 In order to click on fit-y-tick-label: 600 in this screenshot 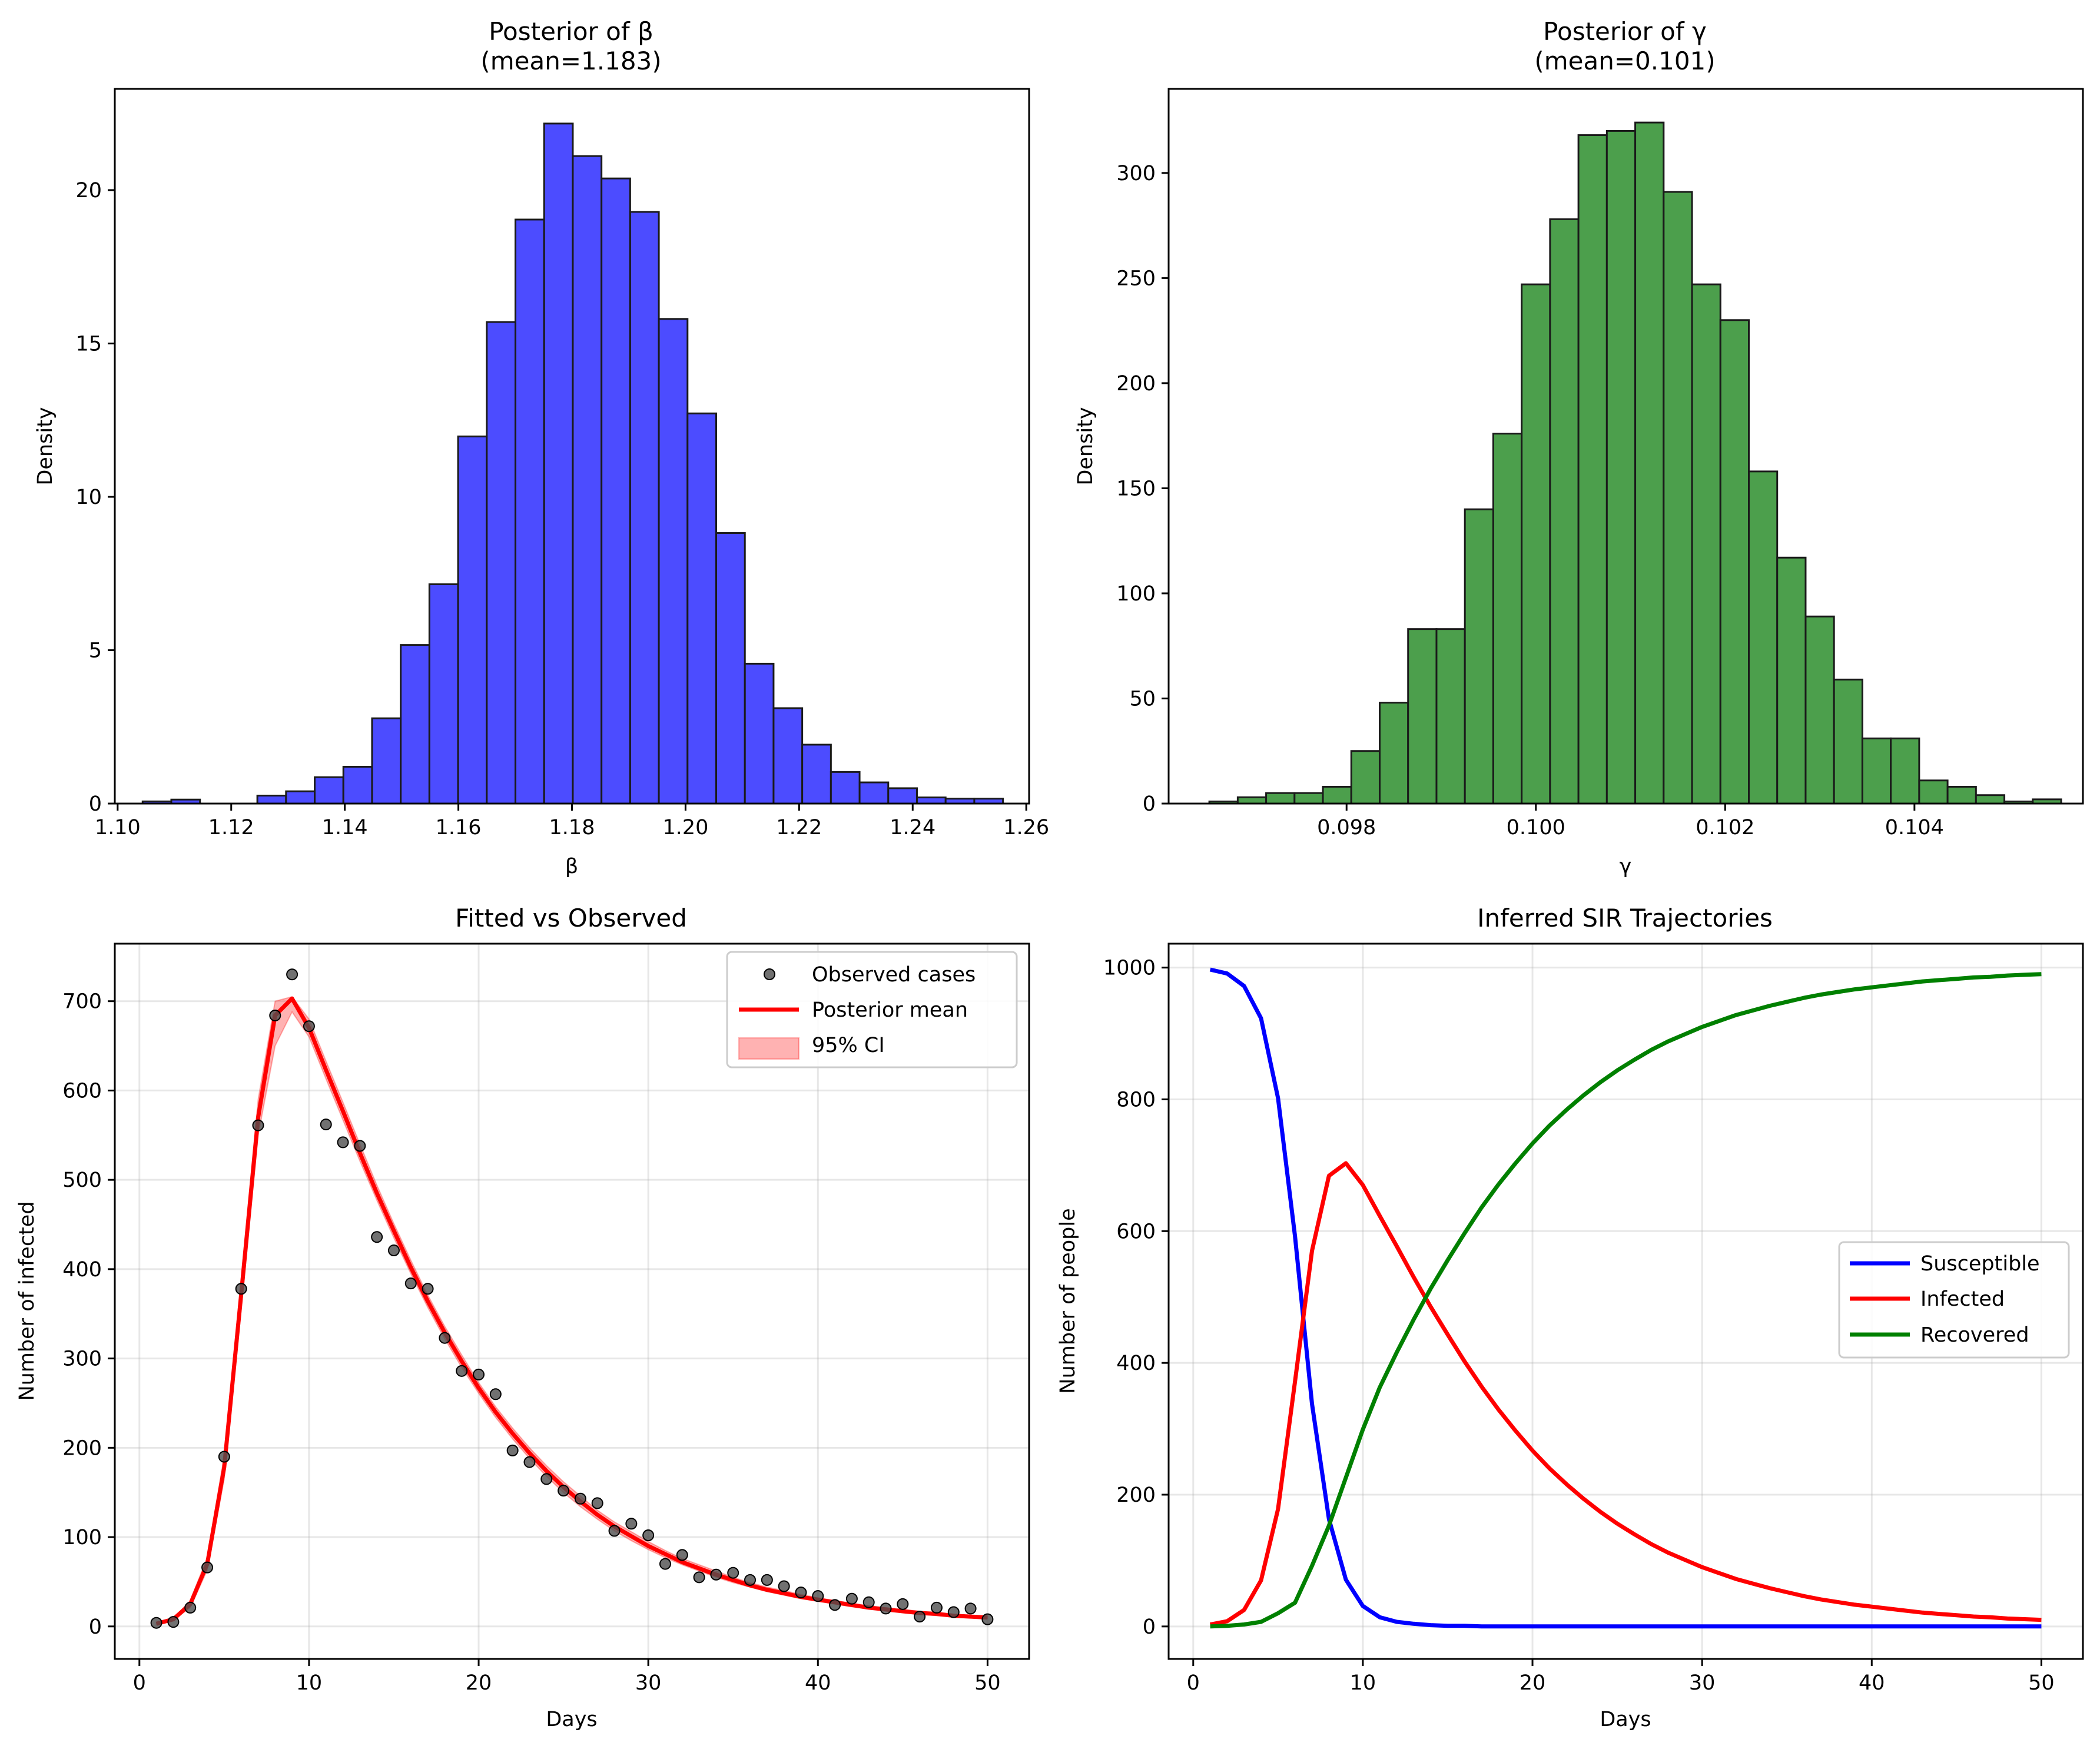, I will do `click(82, 1091)`.